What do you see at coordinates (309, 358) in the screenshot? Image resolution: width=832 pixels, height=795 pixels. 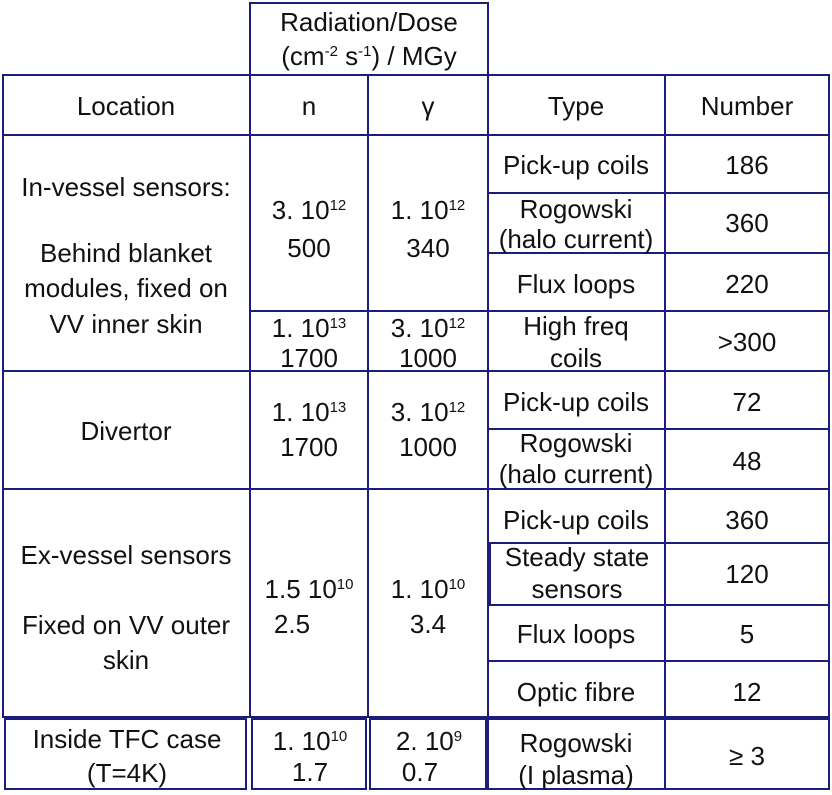 I see `invessel-n-dose-2: 1700` at bounding box center [309, 358].